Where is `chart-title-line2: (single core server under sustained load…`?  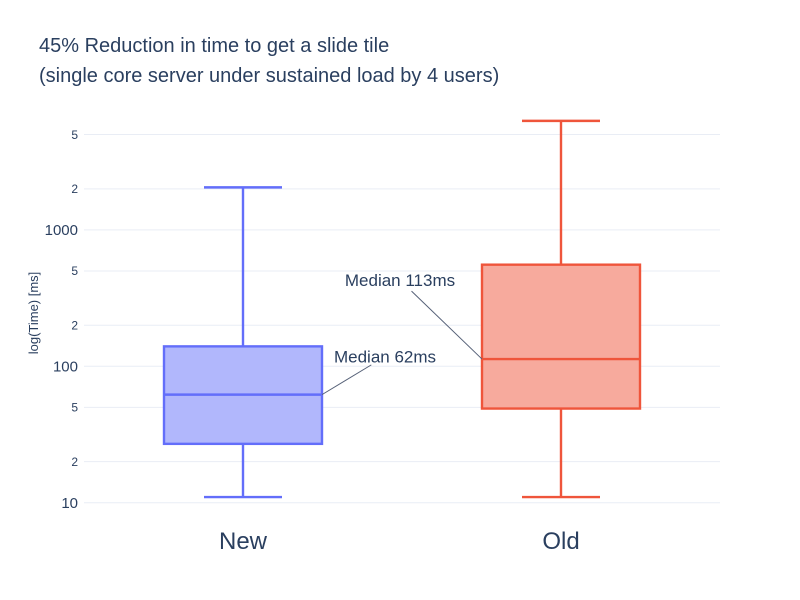
chart-title-line2: (single core server under sustained load… is located at coordinates (269, 76).